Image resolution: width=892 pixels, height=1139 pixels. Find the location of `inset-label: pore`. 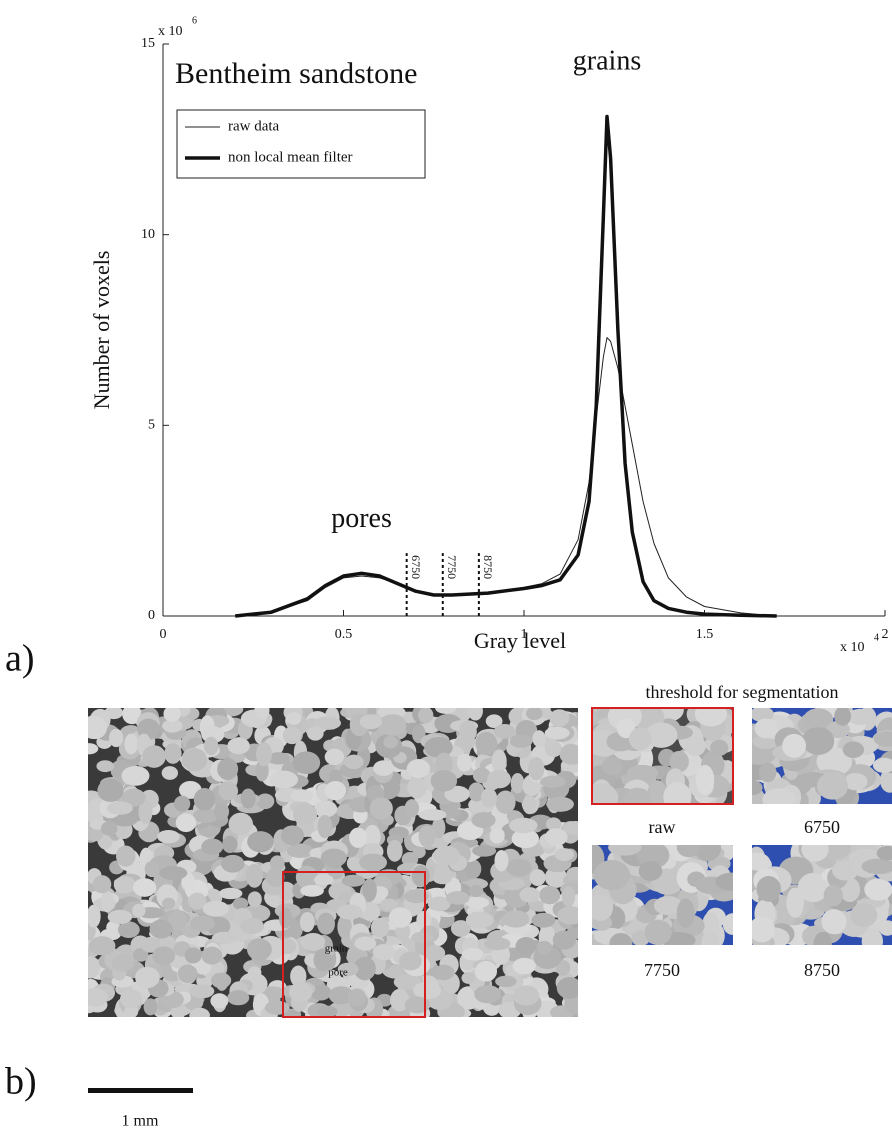

inset-label: pore is located at coordinates (338, 973).